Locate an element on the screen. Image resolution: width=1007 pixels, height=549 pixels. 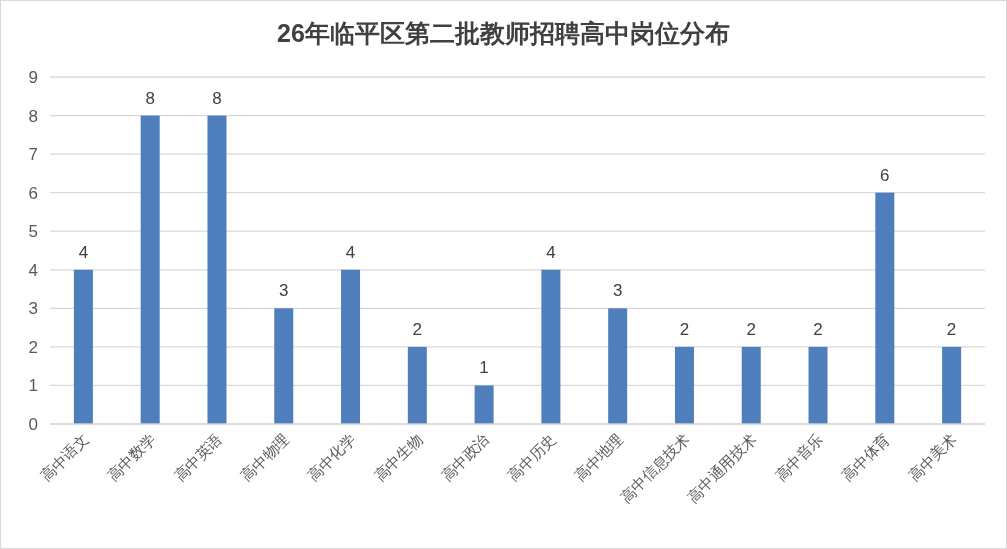
data-label: 1 is located at coordinates (484, 368).